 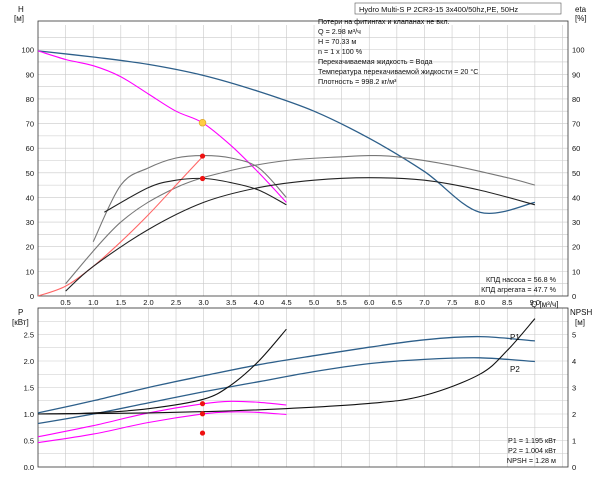 I want to click on bottom-p1-curve, so click(x=286, y=374).